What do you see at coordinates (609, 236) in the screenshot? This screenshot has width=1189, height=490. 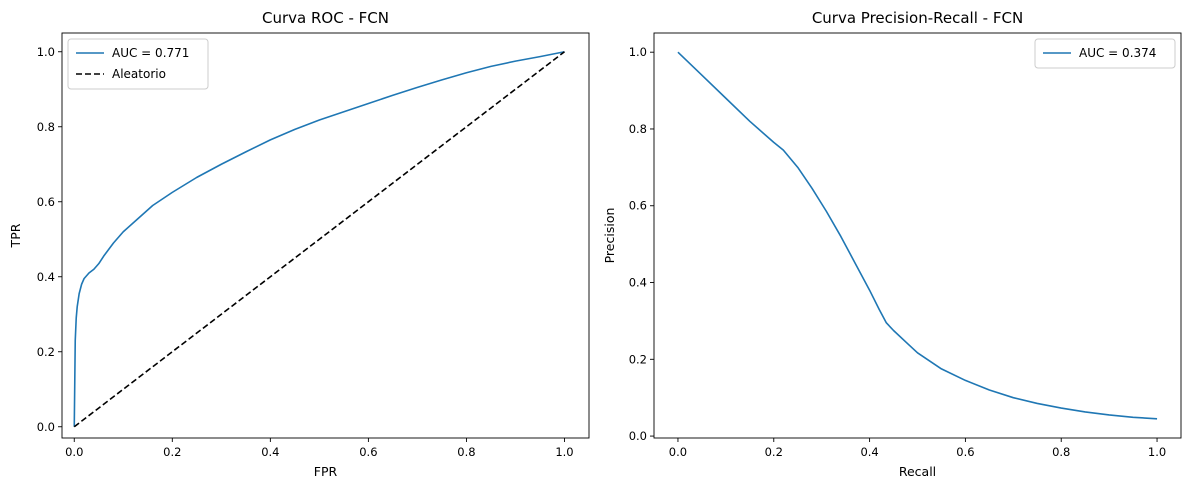 I see `y-axis-label: Precision` at bounding box center [609, 236].